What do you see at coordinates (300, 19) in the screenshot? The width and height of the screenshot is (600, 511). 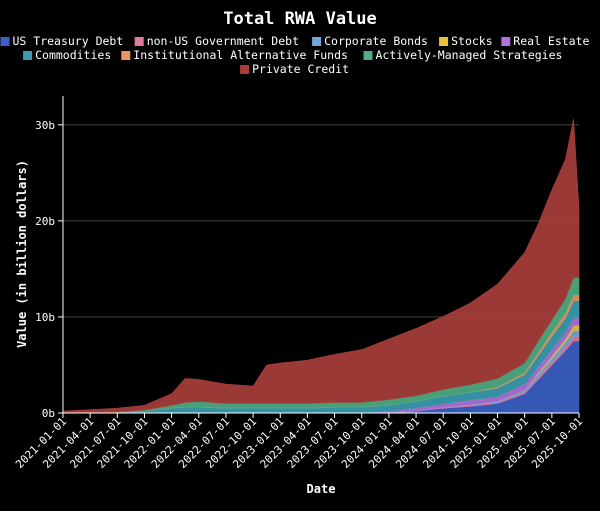 I see `chart-title: Total RWA Value` at bounding box center [300, 19].